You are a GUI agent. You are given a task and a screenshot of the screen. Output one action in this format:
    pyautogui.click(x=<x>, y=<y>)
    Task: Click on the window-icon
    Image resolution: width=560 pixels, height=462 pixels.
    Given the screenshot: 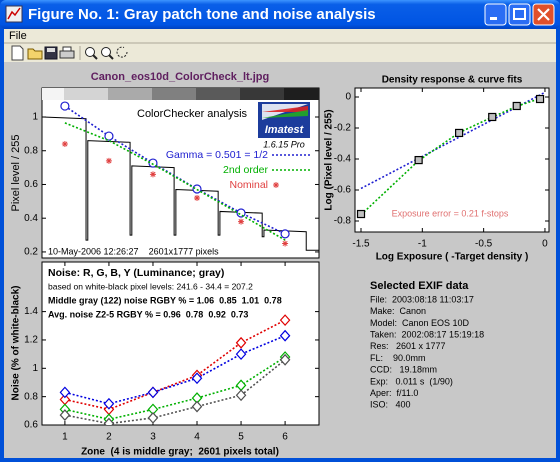 What is the action you would take?
    pyautogui.click(x=14, y=14)
    